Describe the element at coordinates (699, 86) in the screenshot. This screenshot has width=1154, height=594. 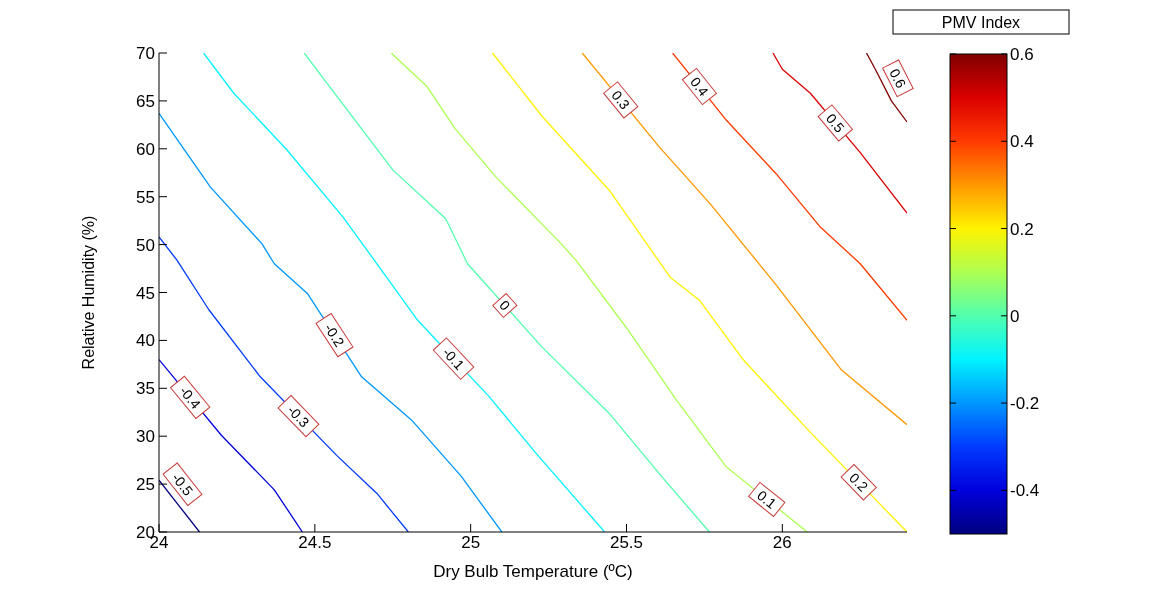
I see `text: 0.4` at that location.